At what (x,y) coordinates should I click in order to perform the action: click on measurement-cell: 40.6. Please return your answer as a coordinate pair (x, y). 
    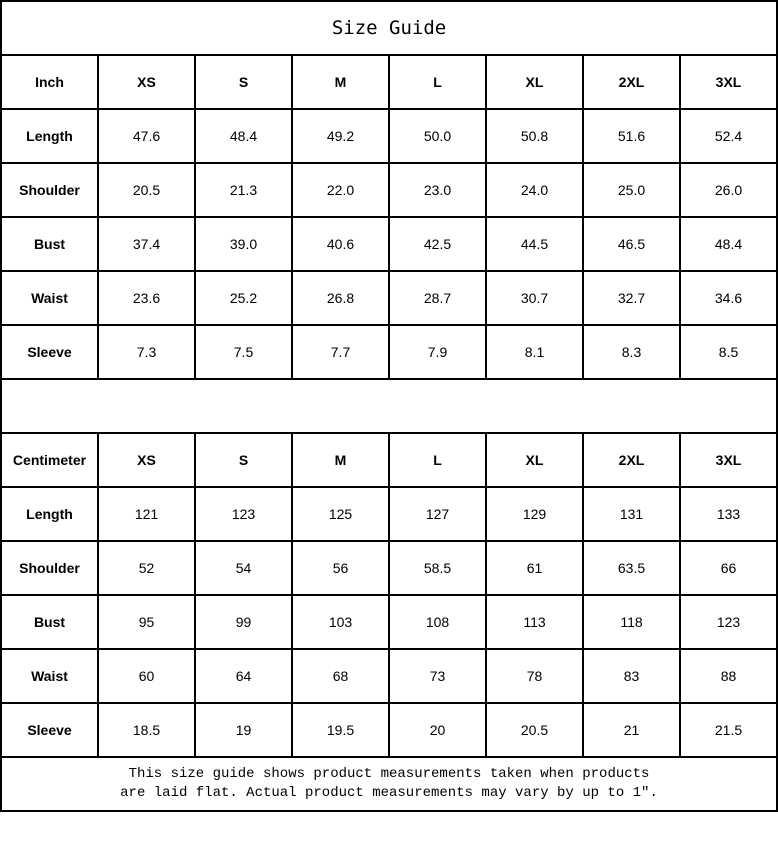
    Looking at the image, I should click on (340, 244).